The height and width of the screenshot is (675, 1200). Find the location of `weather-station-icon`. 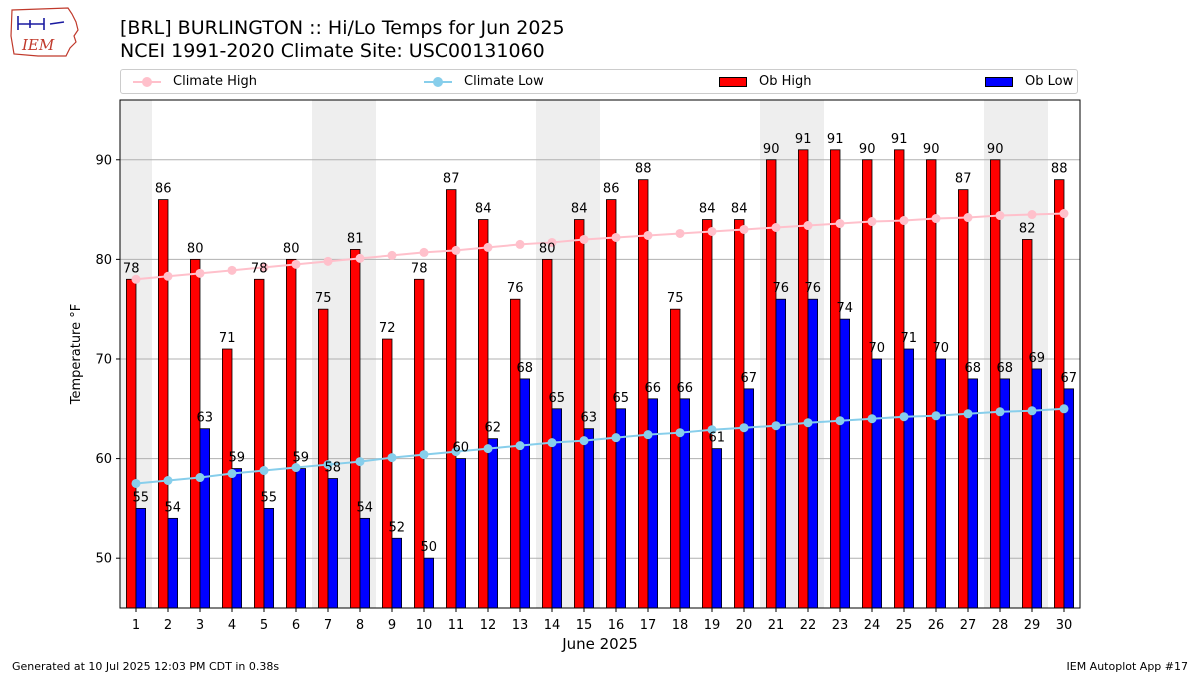

weather-station-icon is located at coordinates (41, 23).